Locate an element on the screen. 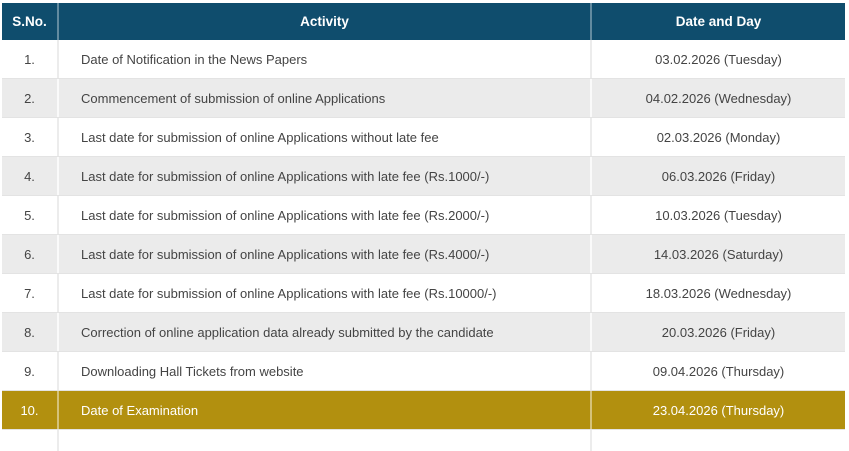 The image size is (849, 451). cell-date: 09.04.2026 (Thursday) is located at coordinates (718, 371).